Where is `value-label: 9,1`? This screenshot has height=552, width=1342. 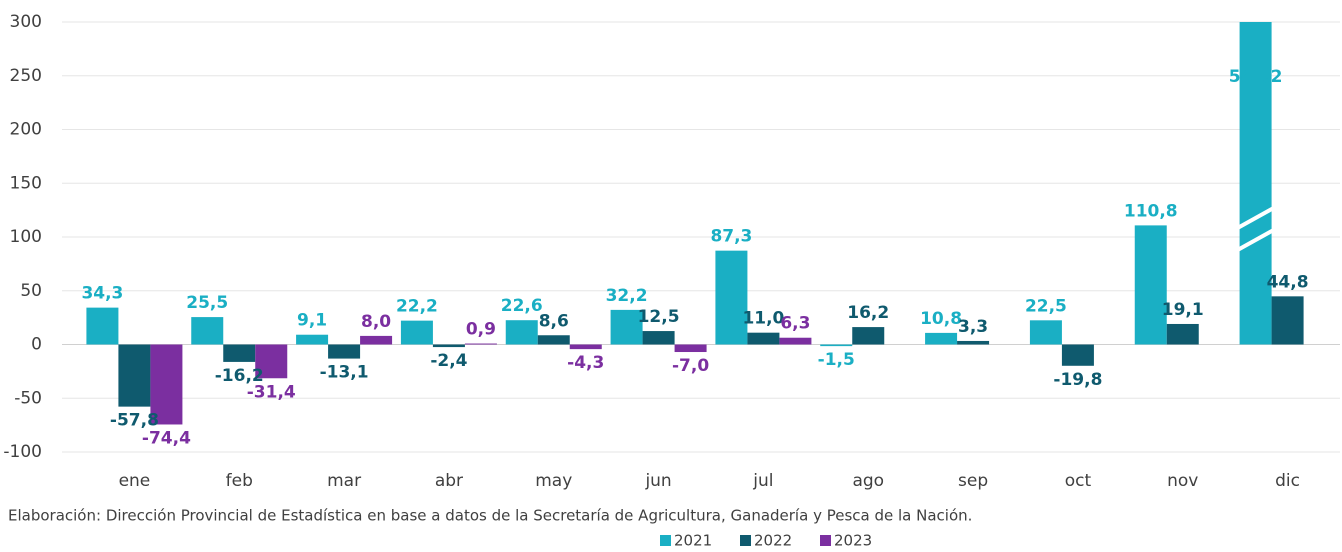
value-label: 9,1 is located at coordinates (312, 321).